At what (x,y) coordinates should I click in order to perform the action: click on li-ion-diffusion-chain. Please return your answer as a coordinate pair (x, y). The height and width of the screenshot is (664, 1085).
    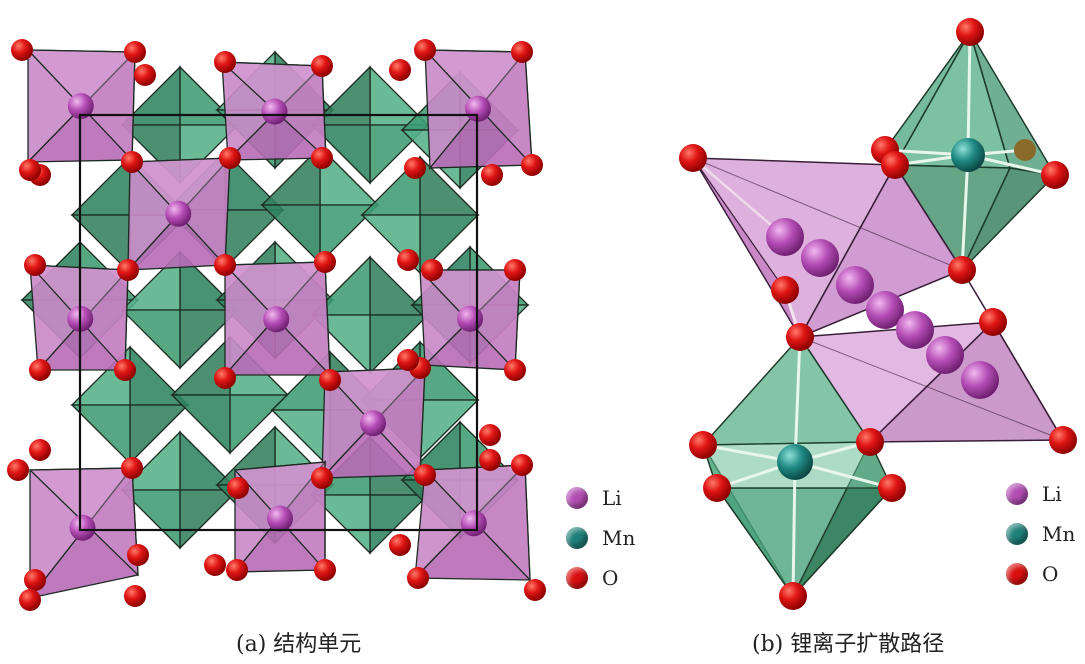
    Looking at the image, I should click on (882, 308).